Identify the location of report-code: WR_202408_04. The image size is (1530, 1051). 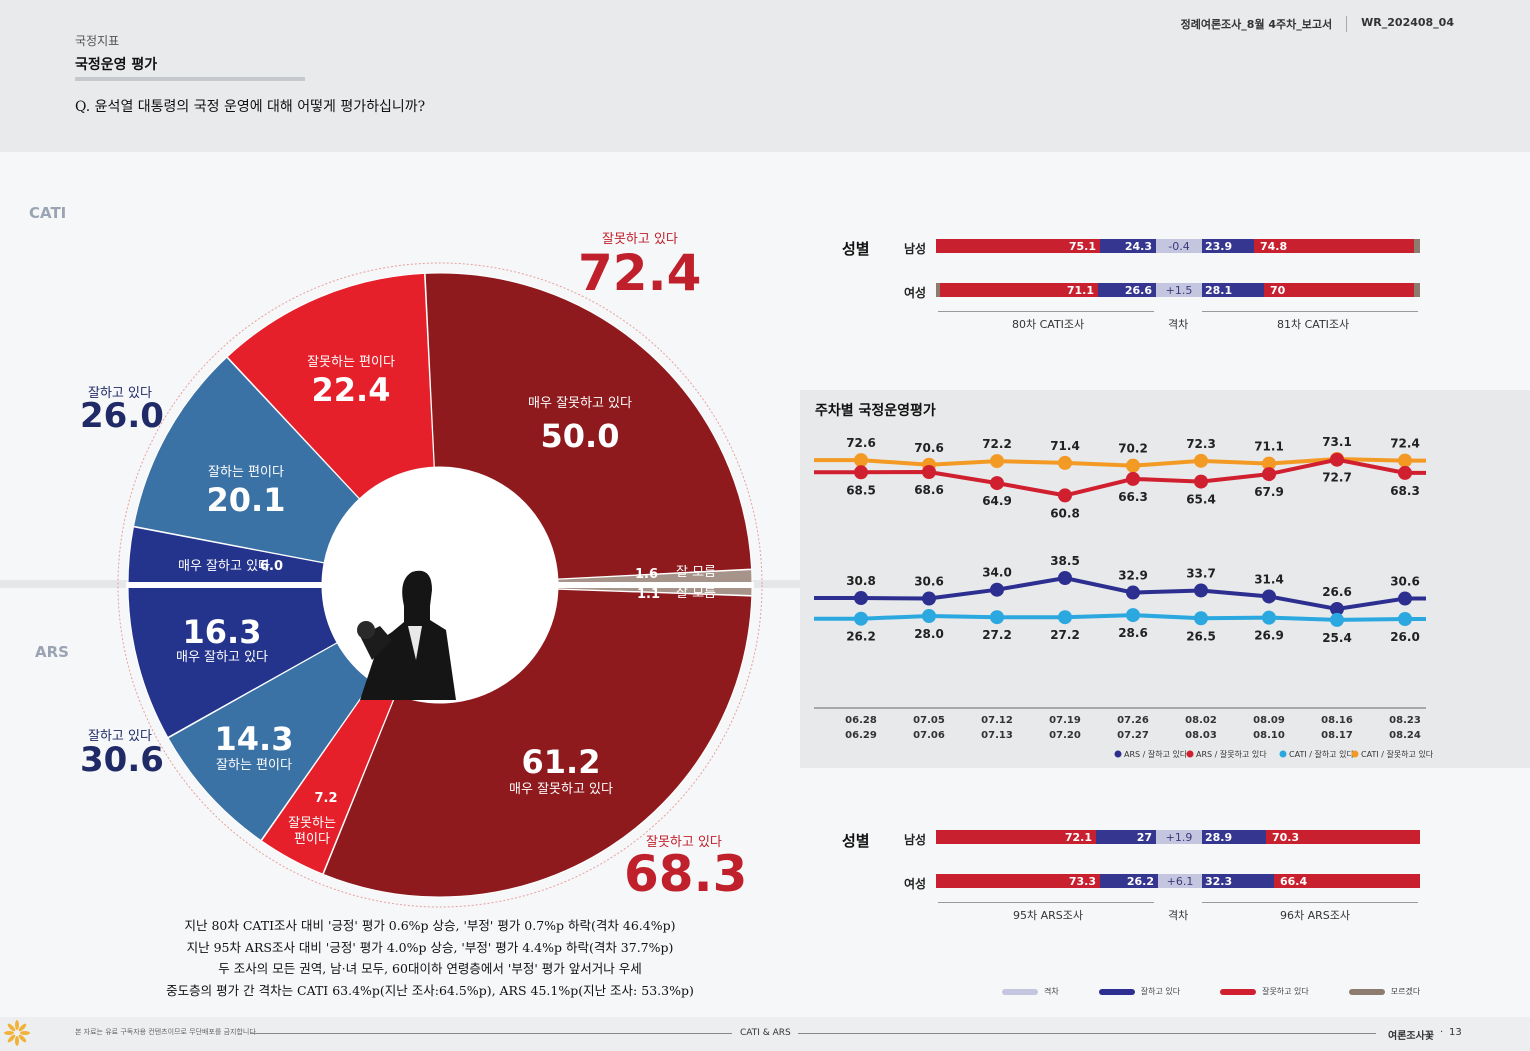
(1407, 22).